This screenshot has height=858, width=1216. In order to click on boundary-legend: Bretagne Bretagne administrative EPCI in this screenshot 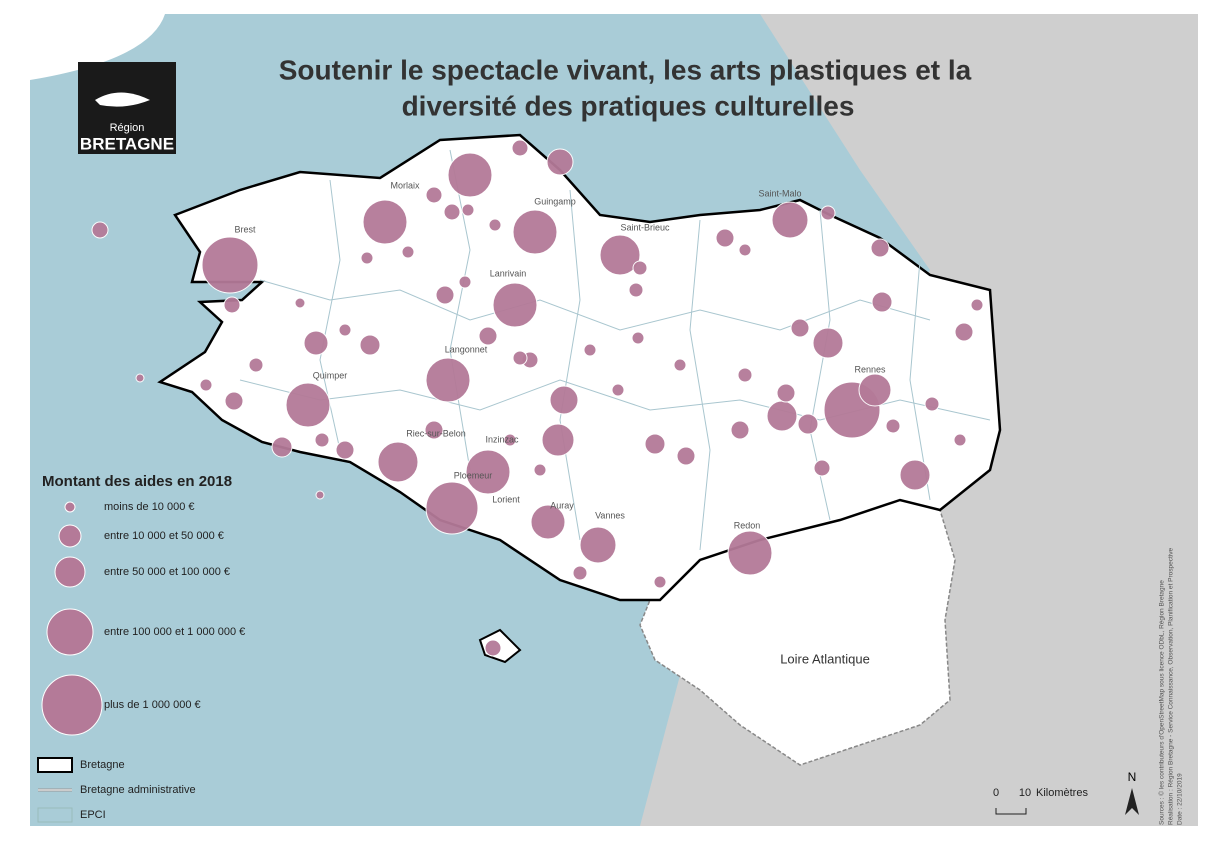, I will do `click(116, 790)`.